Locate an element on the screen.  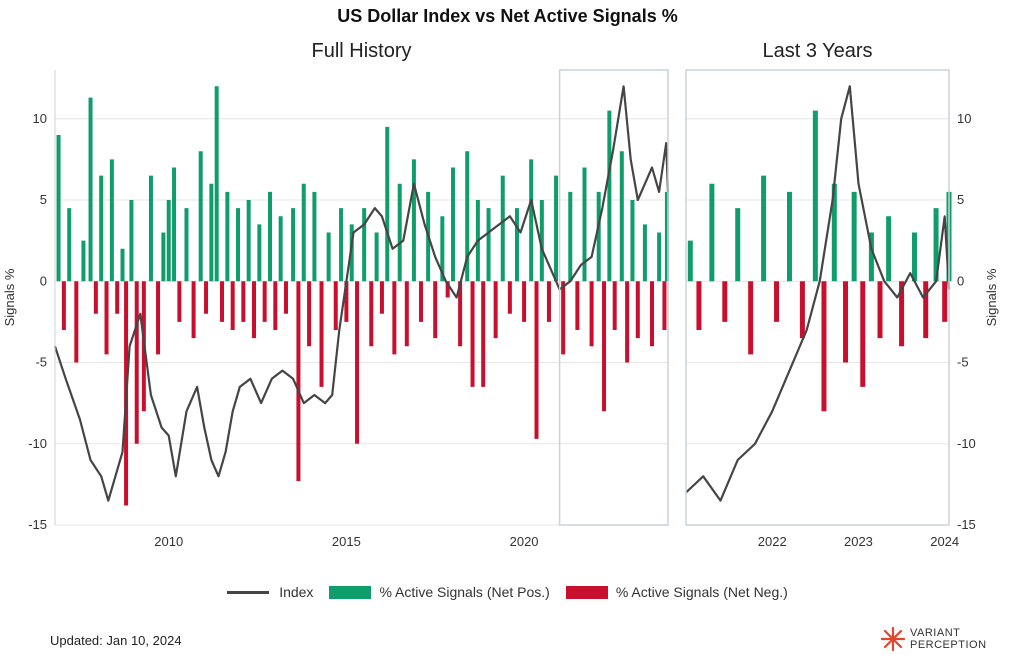
legend-swatch-negative is located at coordinates (586, 592).